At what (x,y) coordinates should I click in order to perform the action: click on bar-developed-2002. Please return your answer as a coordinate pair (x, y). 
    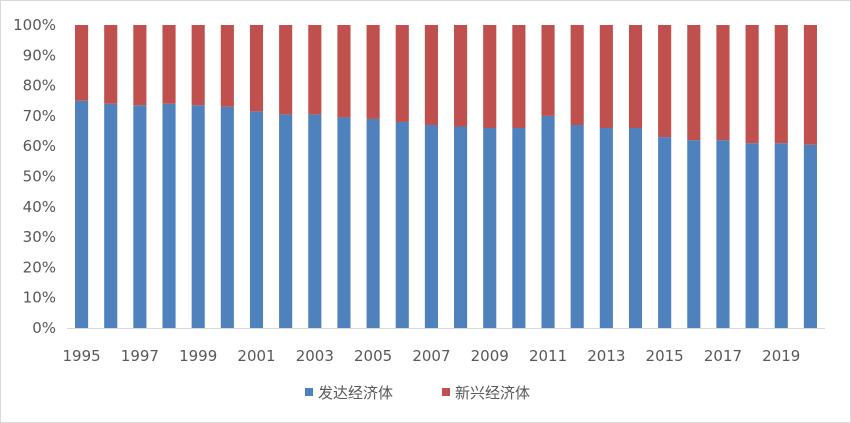
    Looking at the image, I should click on (286, 221).